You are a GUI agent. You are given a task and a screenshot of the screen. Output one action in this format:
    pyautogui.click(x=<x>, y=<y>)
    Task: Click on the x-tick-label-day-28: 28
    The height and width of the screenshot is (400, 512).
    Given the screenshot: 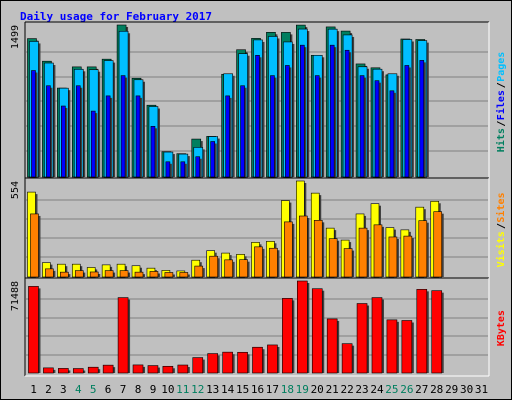 What is the action you would take?
    pyautogui.click(x=436, y=389)
    